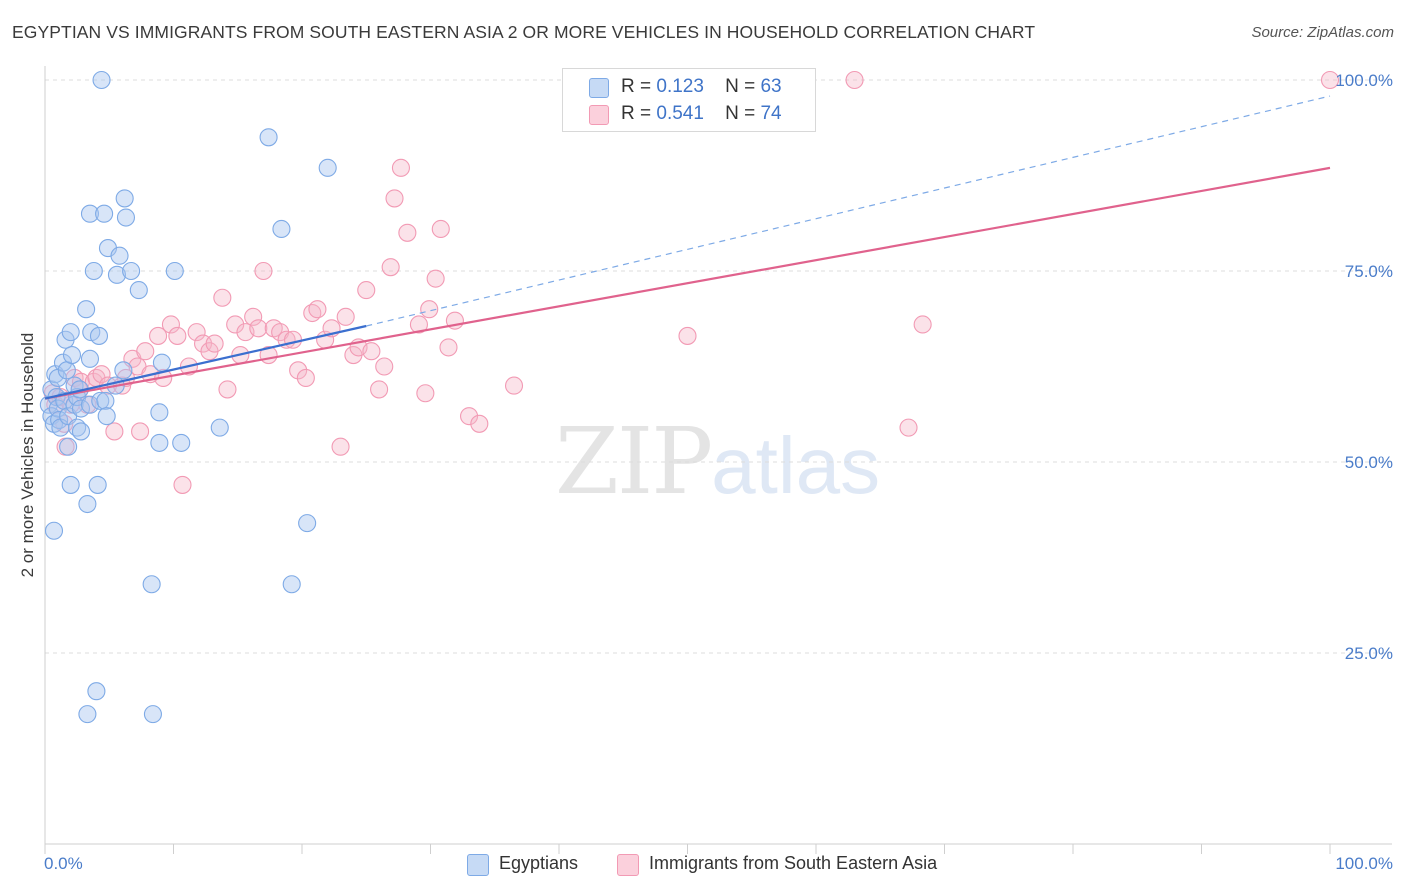  I want to click on legend-swatch-sea, so click(599, 115).